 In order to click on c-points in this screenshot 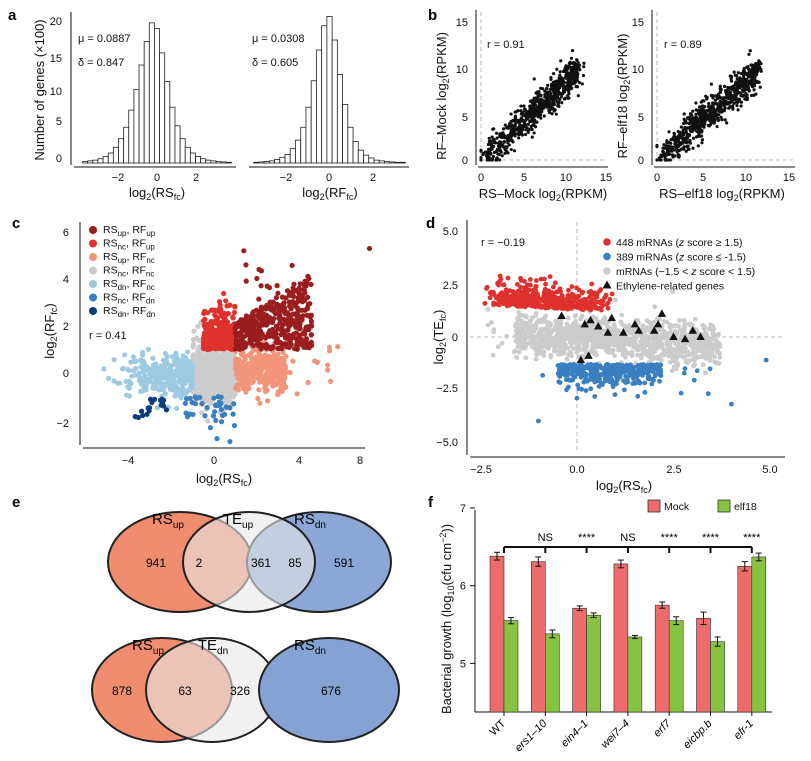, I will do `click(237, 345)`.